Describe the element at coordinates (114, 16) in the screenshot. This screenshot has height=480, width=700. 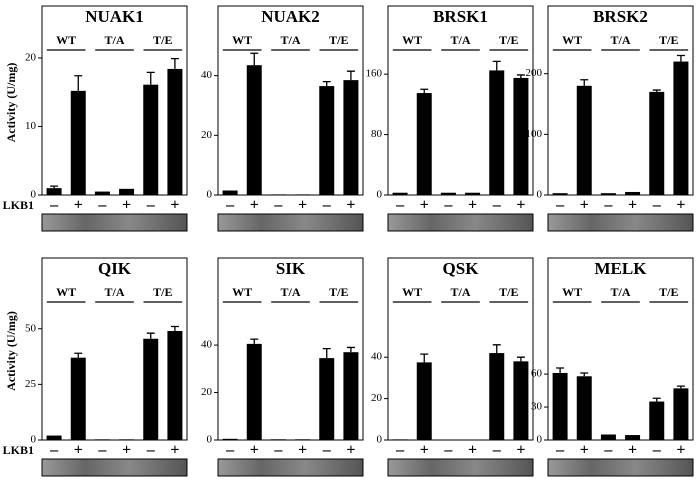
I see `panel-title: NUAK1` at that location.